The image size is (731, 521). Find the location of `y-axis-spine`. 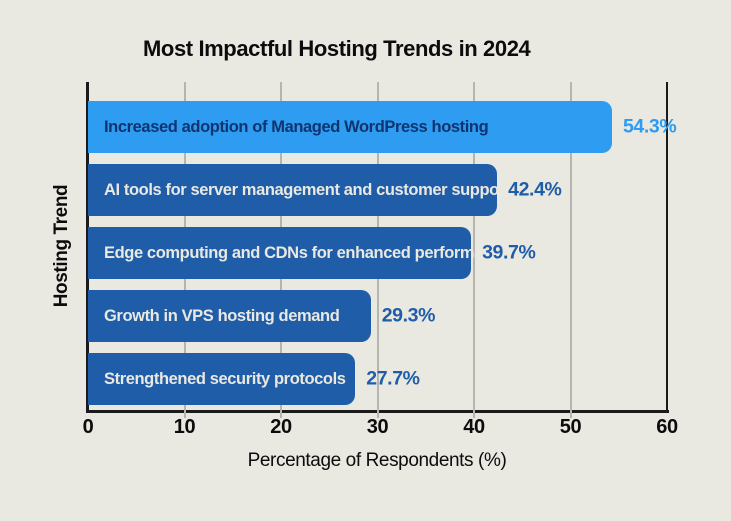

y-axis-spine is located at coordinates (87, 247).